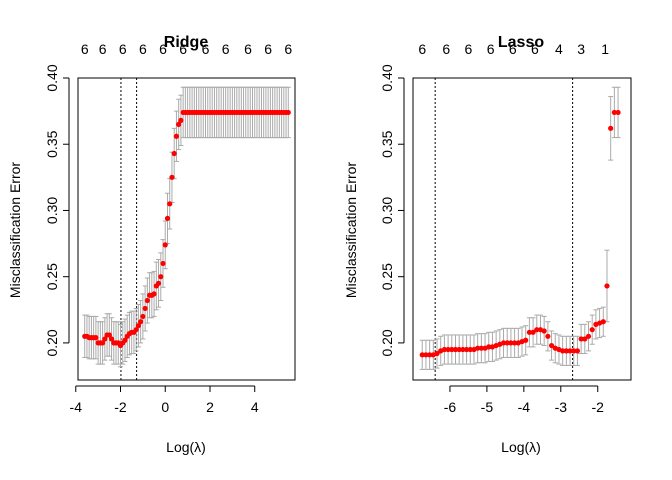  I want to click on lasso-x-axis-label: Log(λ), so click(521, 447).